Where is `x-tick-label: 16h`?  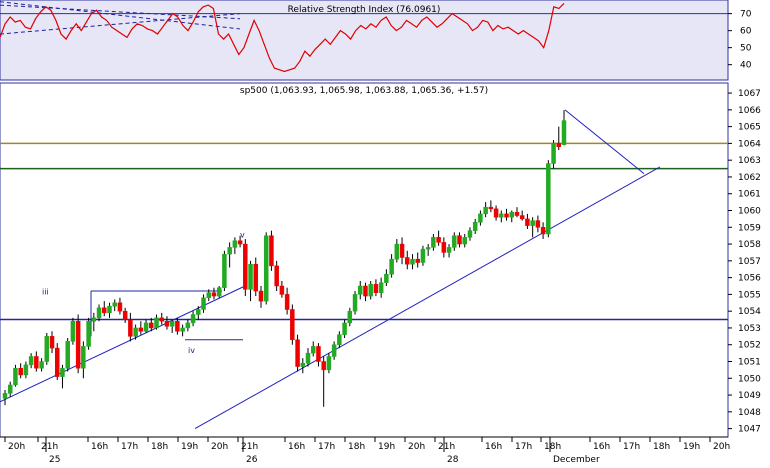 x-tick-label: 16h is located at coordinates (99, 447).